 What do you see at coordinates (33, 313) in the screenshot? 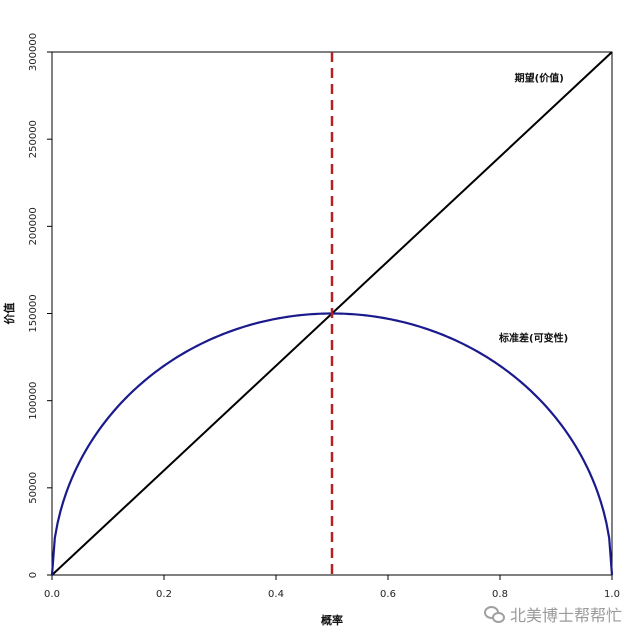
I see `y-tick-label: 150000` at bounding box center [33, 313].